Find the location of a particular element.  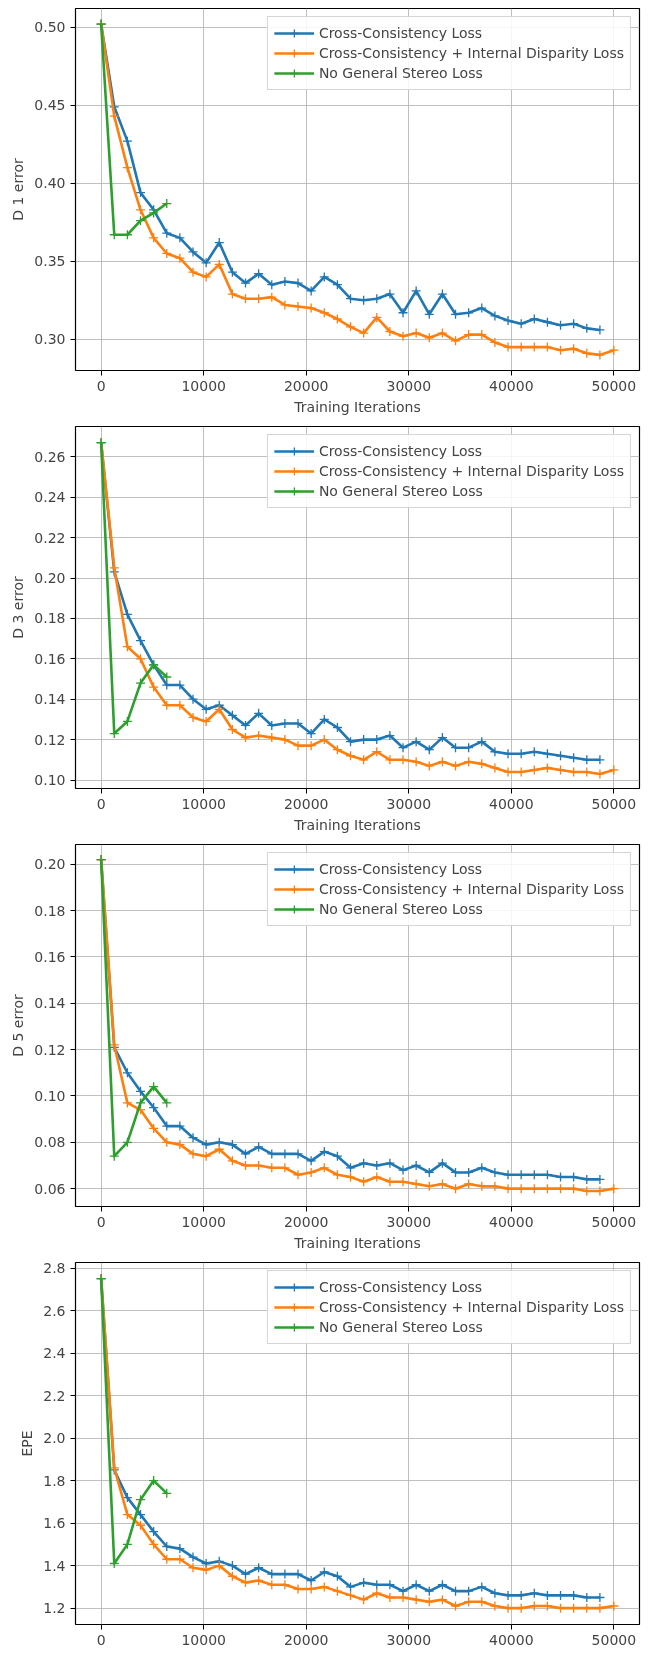

y-axis-title: D 3 error is located at coordinates (18, 607).